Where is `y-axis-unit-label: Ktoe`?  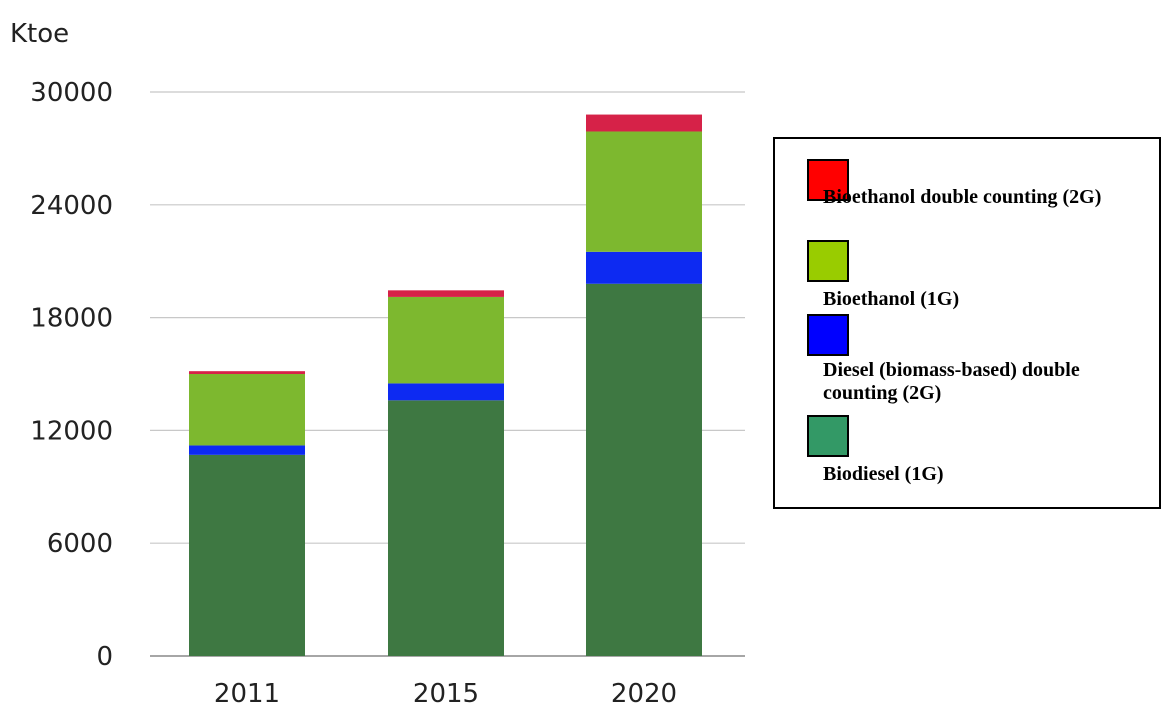 y-axis-unit-label: Ktoe is located at coordinates (39, 34).